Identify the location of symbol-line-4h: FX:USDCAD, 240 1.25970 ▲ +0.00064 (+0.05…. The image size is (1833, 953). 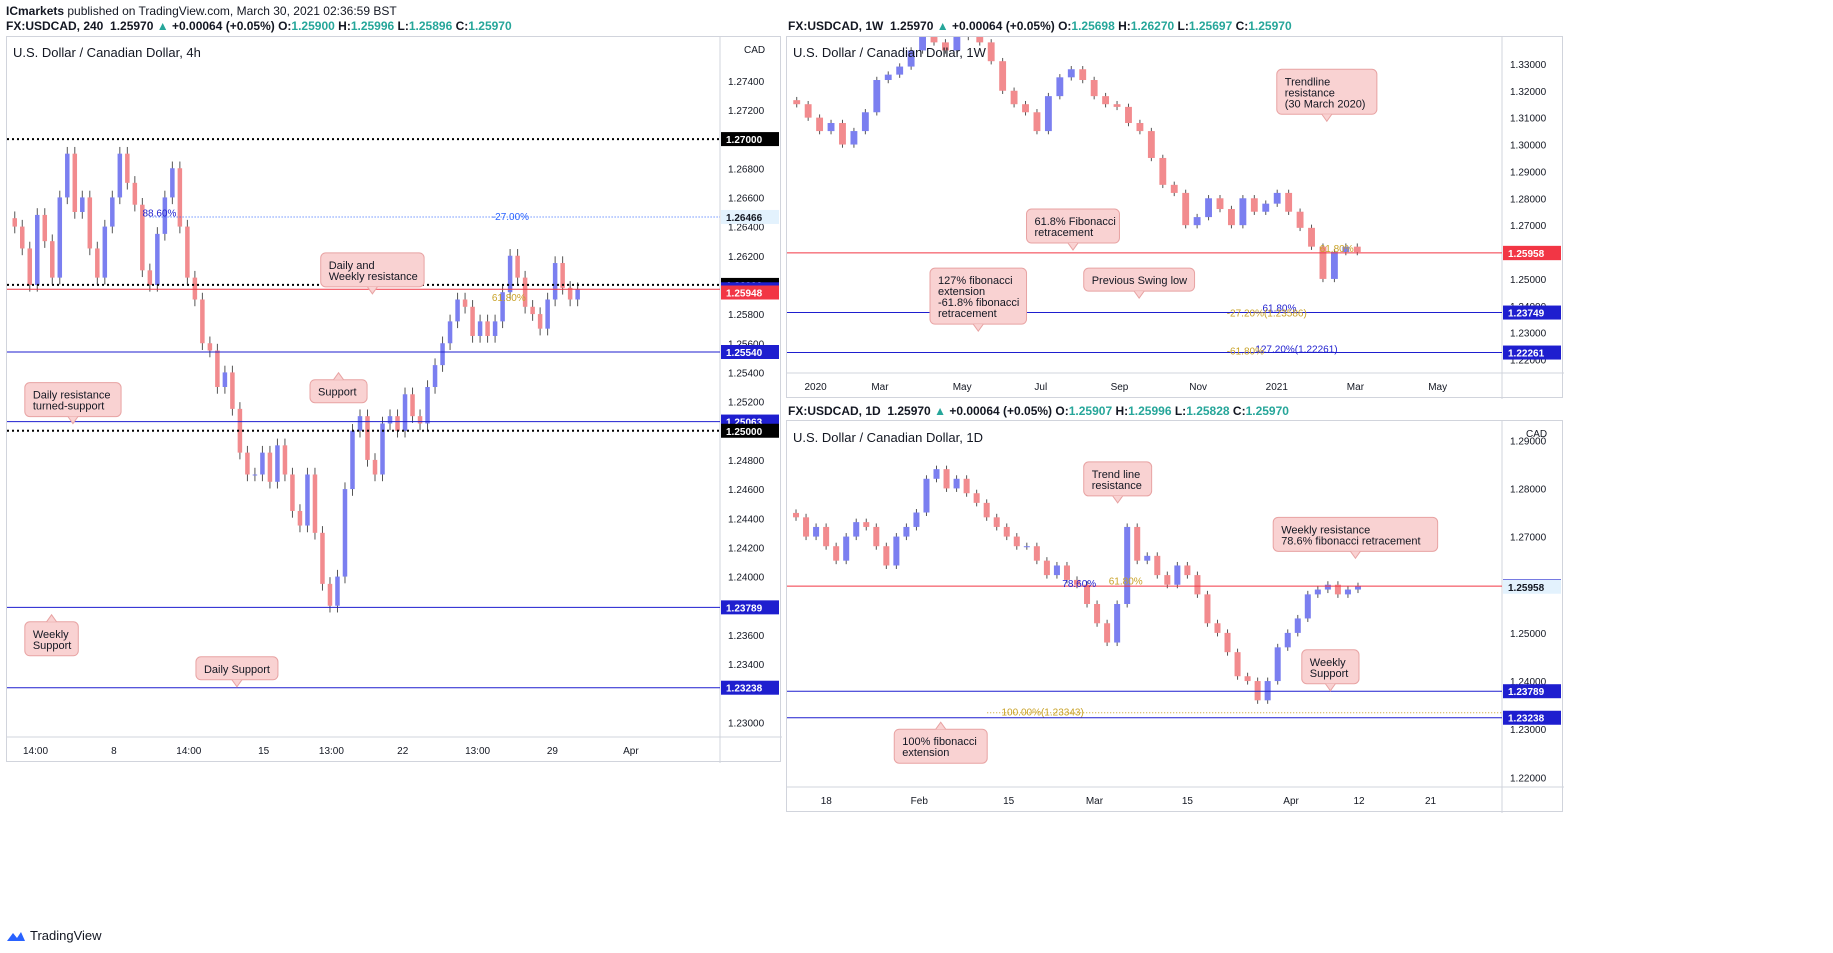
(259, 26).